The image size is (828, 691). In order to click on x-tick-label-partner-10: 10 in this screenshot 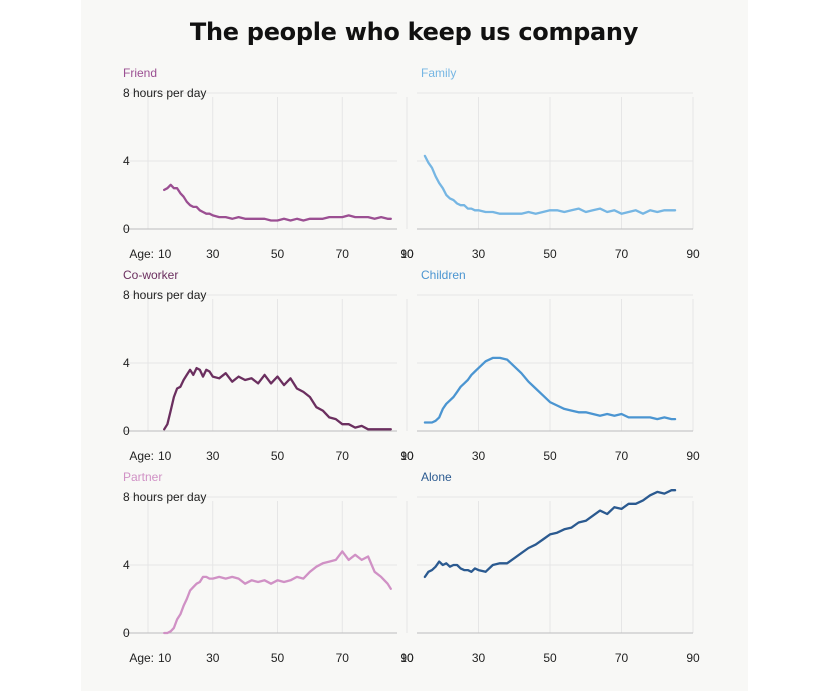, I will do `click(165, 658)`.